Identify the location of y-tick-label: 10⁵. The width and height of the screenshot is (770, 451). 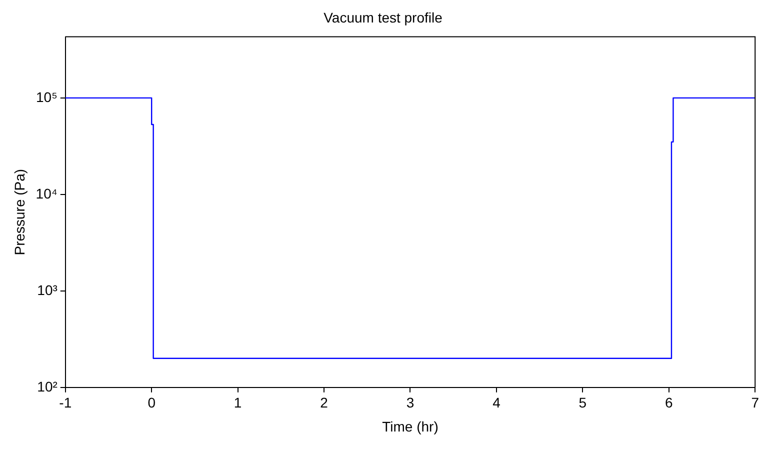
(47, 96).